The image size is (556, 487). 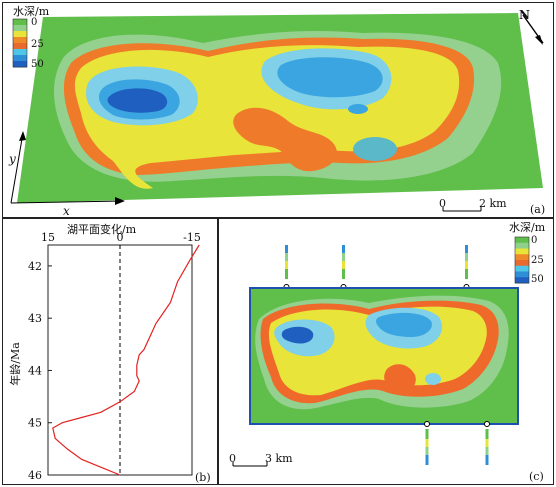 I want to click on legend-a-tick-50: 50, so click(x=37, y=64).